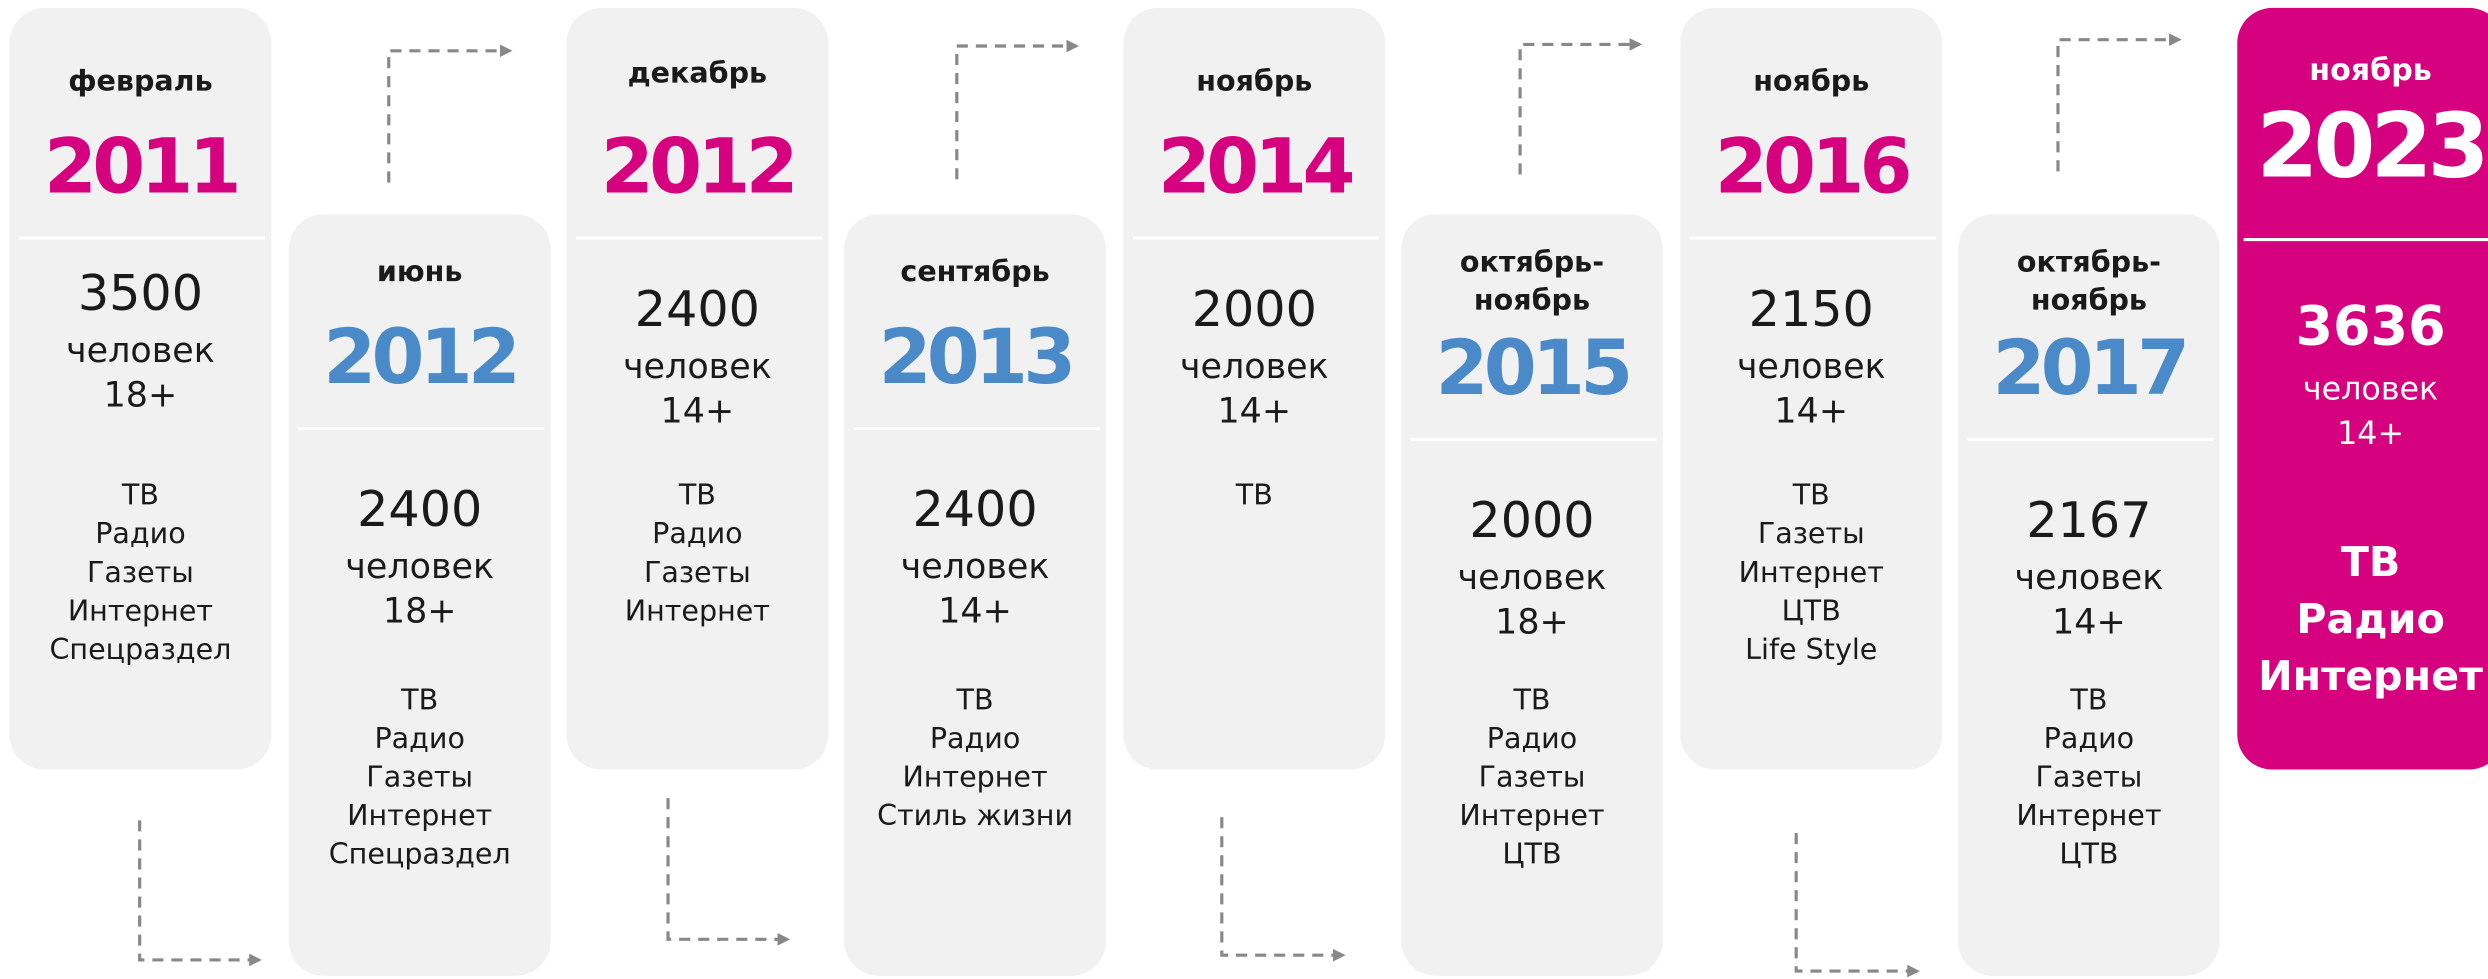 The height and width of the screenshot is (979, 2488). What do you see at coordinates (1811, 309) in the screenshot?
I see `count: 2150` at bounding box center [1811, 309].